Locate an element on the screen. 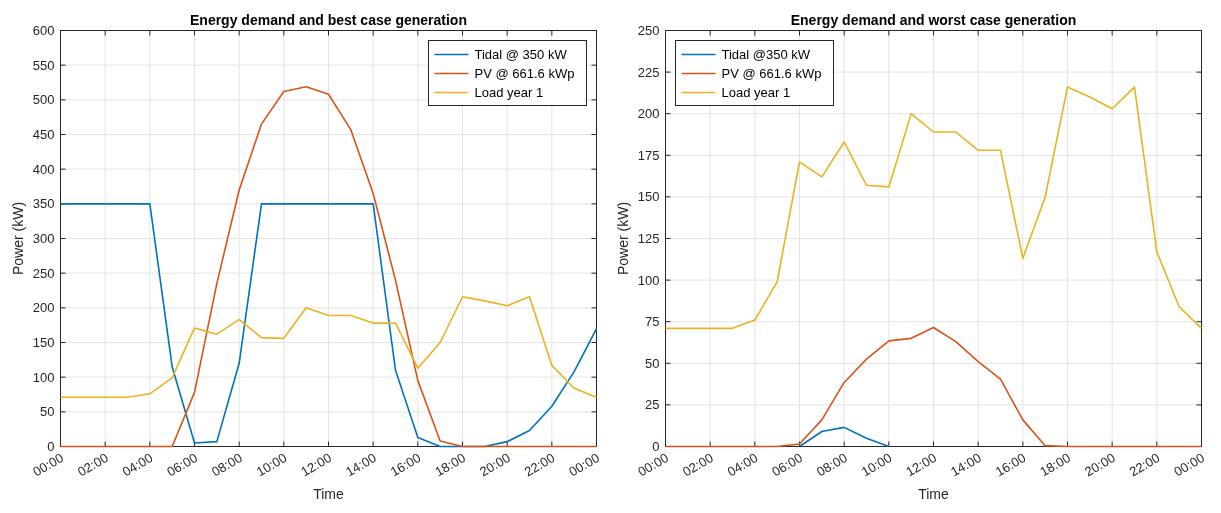 This screenshot has height=513, width=1221. y-tick-label: 600 is located at coordinates (43, 31).